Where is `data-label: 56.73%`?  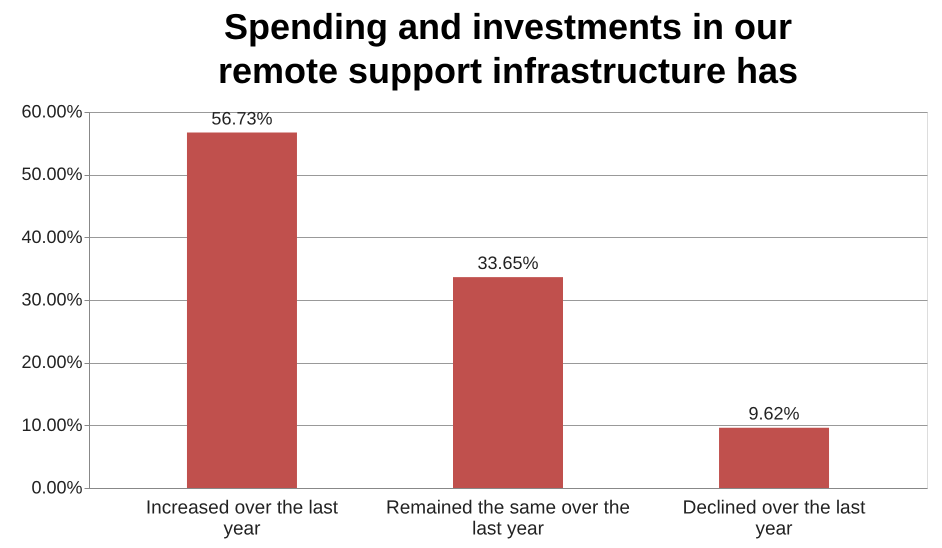 data-label: 56.73% is located at coordinates (241, 118).